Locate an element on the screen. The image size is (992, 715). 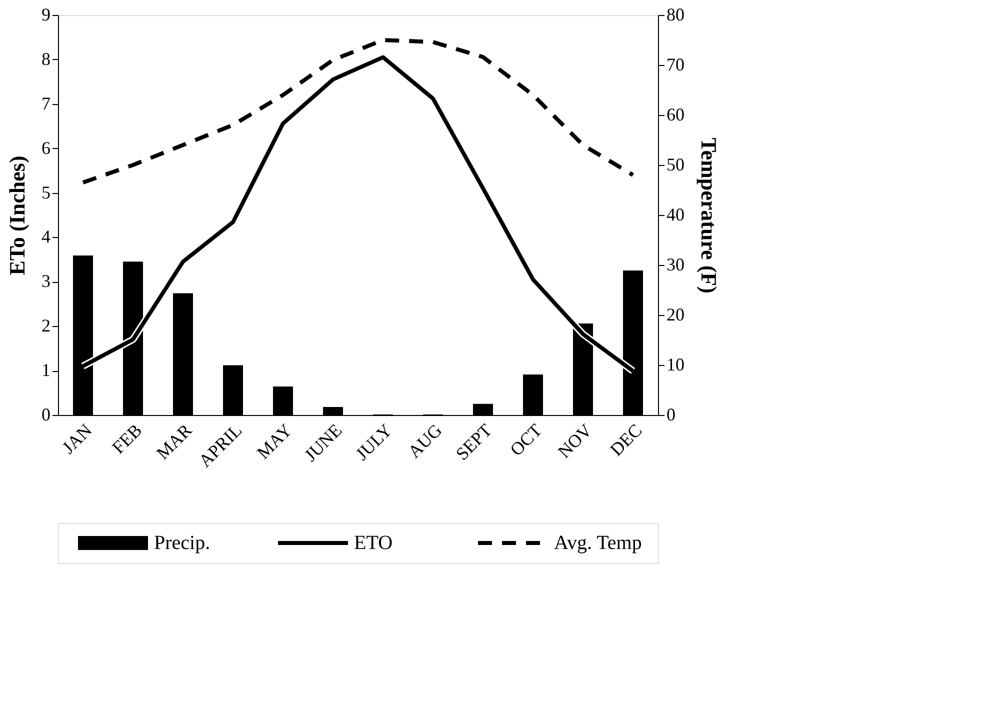
y2-tick-label: 60 is located at coordinates (675, 114).